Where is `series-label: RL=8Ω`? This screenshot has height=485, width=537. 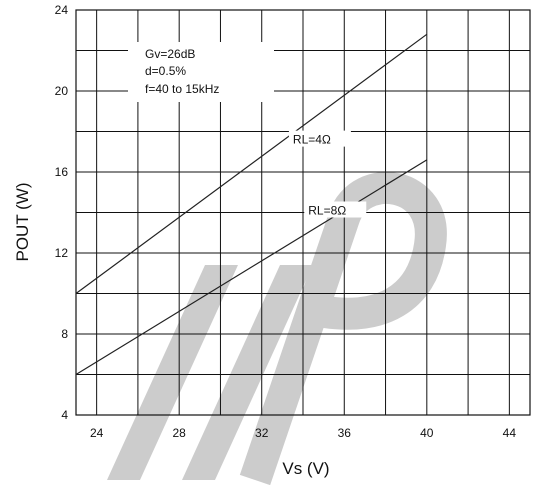 series-label: RL=8Ω is located at coordinates (327, 211).